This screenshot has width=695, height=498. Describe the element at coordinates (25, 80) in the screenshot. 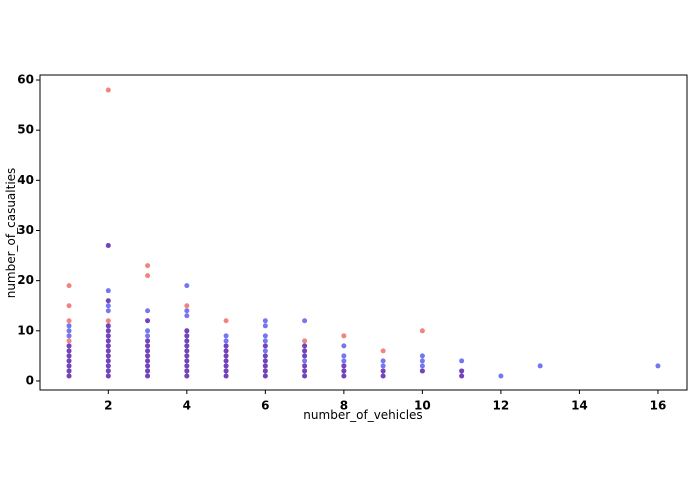

I see `y-tick-label: 60` at that location.